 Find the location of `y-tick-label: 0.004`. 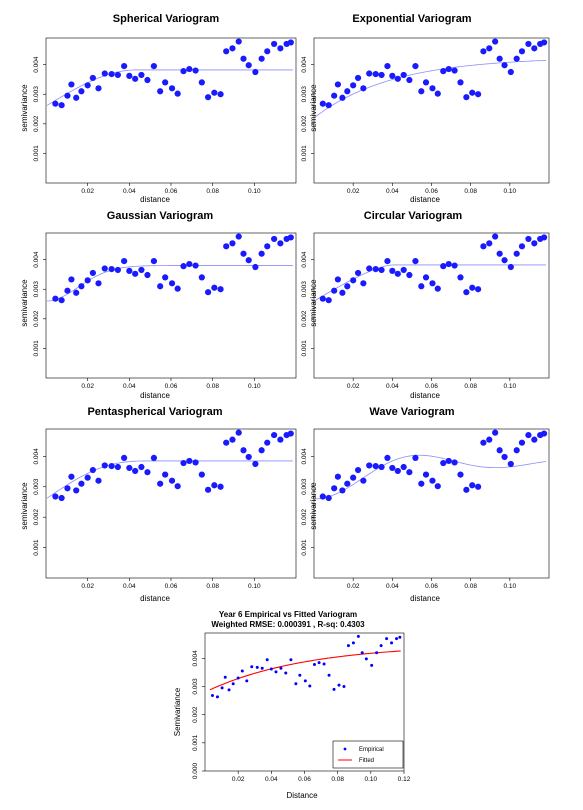

y-tick-label: 0.004 is located at coordinates (304, 64).